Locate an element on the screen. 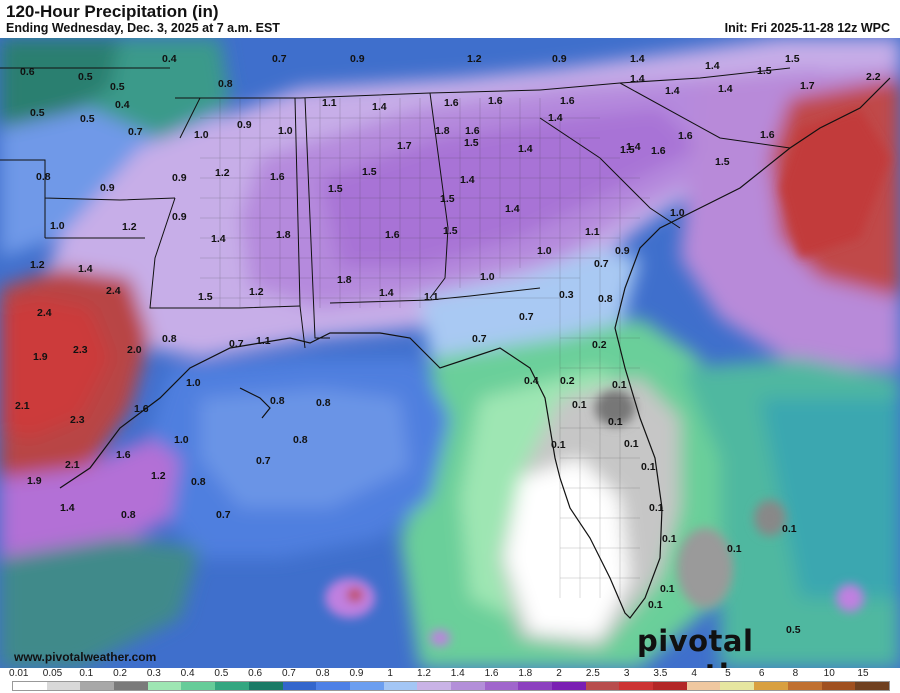 This screenshot has width=900, height=693. precip-value-label: 1.2 is located at coordinates (474, 59).